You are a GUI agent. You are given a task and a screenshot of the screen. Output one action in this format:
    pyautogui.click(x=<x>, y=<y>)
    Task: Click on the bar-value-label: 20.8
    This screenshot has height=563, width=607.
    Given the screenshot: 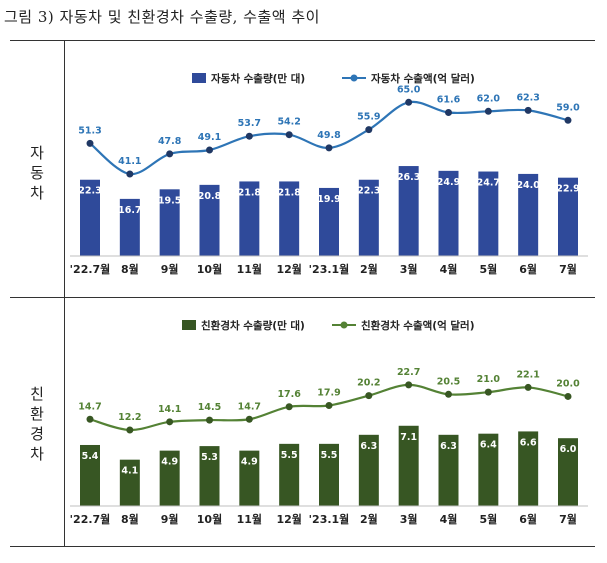 What is the action you would take?
    pyautogui.click(x=210, y=196)
    